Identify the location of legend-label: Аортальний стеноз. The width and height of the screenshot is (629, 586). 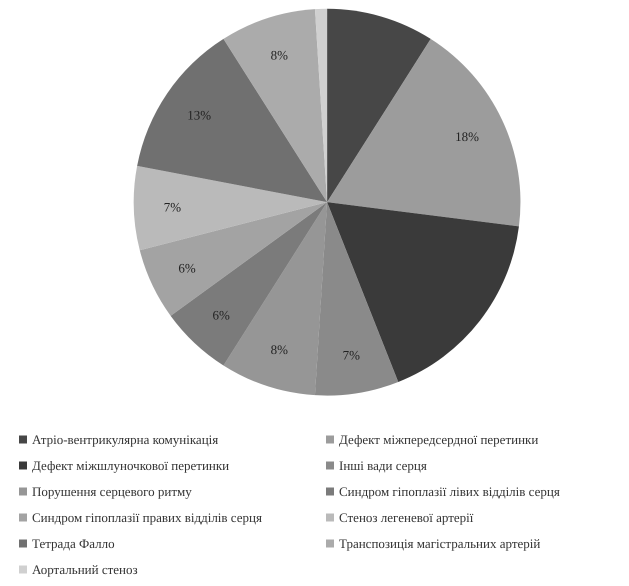
(85, 569).